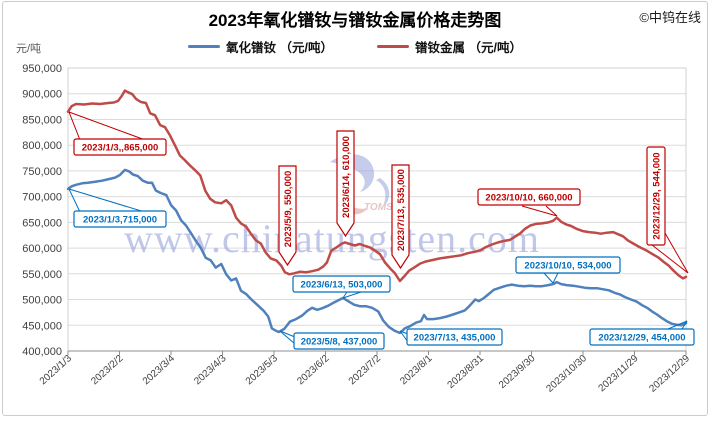 The height and width of the screenshot is (423, 710). I want to click on x-axis-label: 2023/4/3, so click(210, 370).